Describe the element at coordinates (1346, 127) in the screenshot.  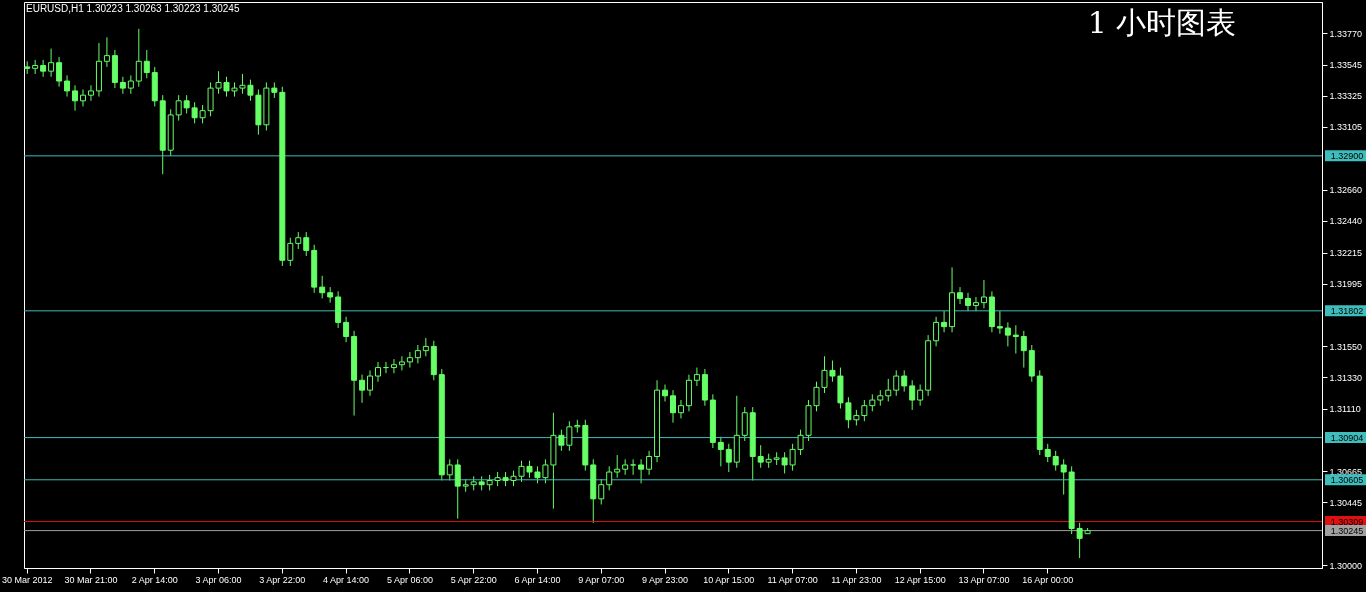
I see `y-tick-label: 1.33105` at that location.